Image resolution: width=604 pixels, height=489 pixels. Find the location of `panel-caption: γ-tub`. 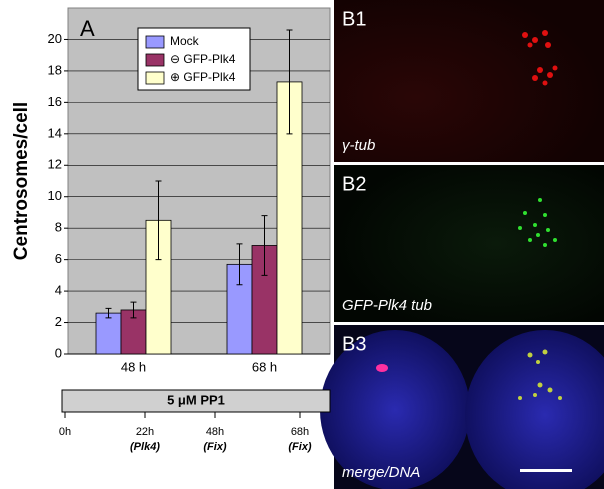

panel-caption: γ-tub is located at coordinates (358, 145).